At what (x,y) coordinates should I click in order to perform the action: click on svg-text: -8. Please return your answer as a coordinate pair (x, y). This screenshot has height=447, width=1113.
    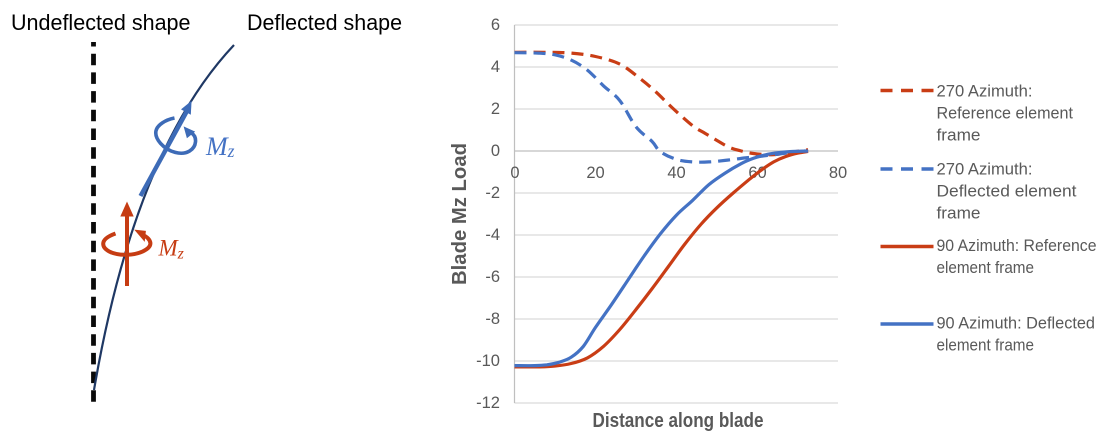
    Looking at the image, I should click on (492, 319).